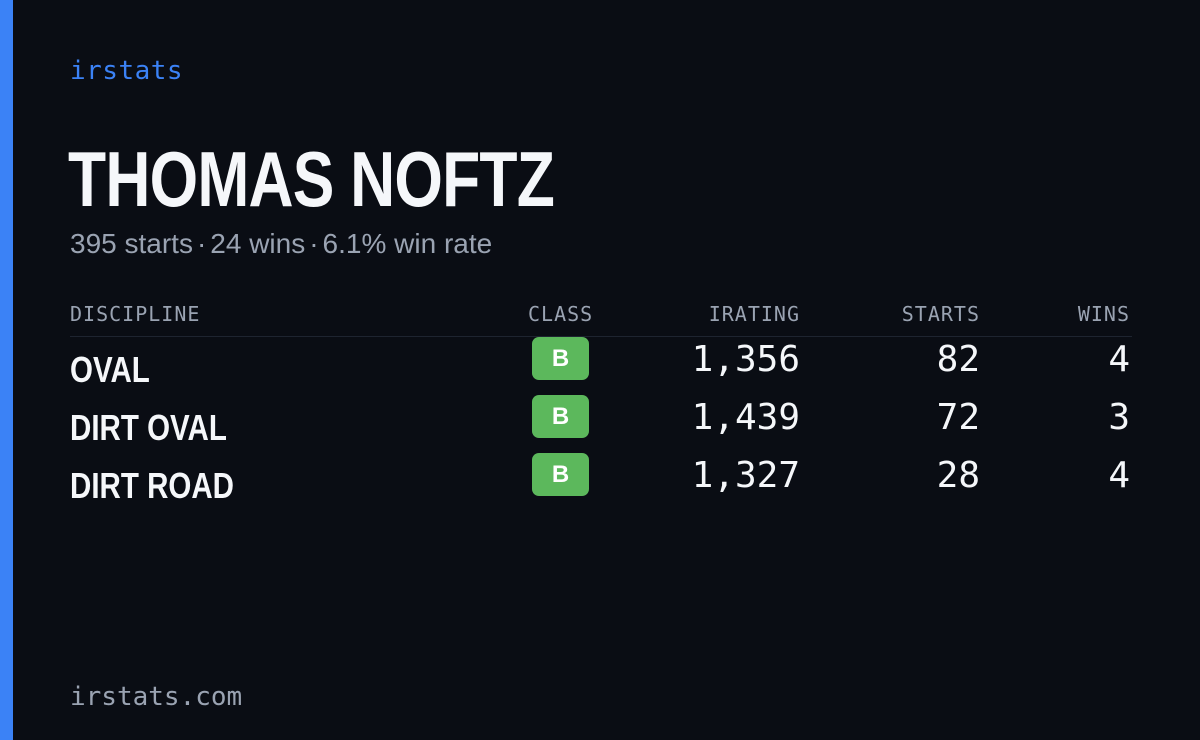  What do you see at coordinates (110, 369) in the screenshot?
I see `discipline-name: OVAL` at bounding box center [110, 369].